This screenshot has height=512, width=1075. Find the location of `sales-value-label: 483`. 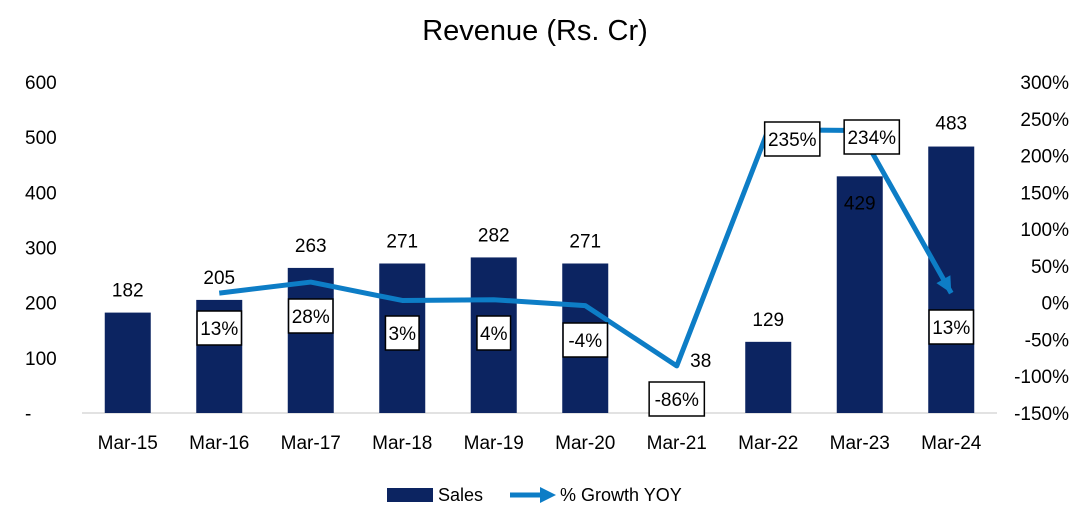

sales-value-label: 483 is located at coordinates (951, 124).